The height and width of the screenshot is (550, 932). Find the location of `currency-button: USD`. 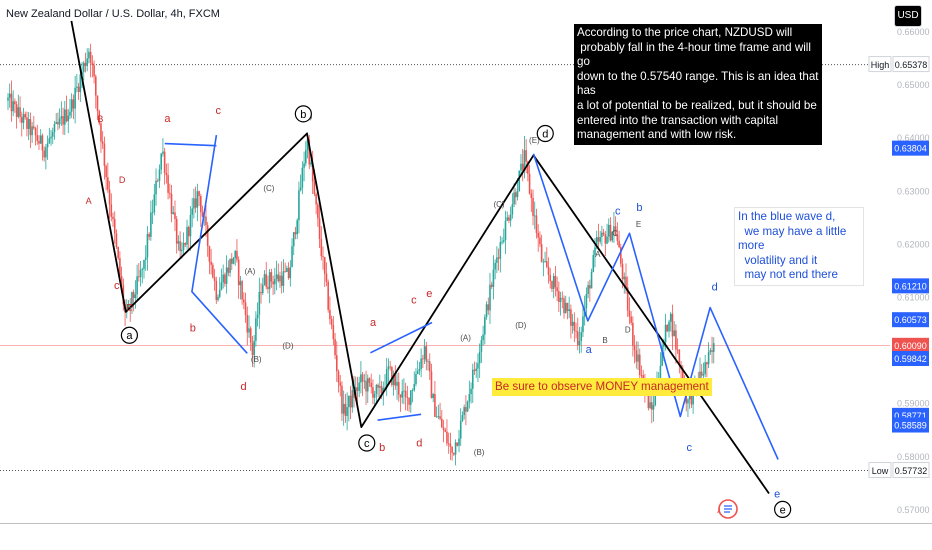

currency-button: USD is located at coordinates (908, 16).